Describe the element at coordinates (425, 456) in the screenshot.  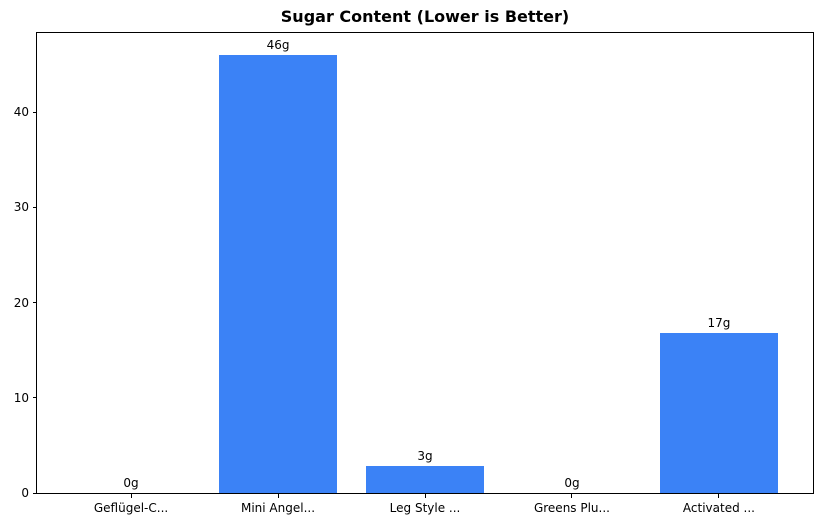
I see `bar-value-label: 3g` at that location.